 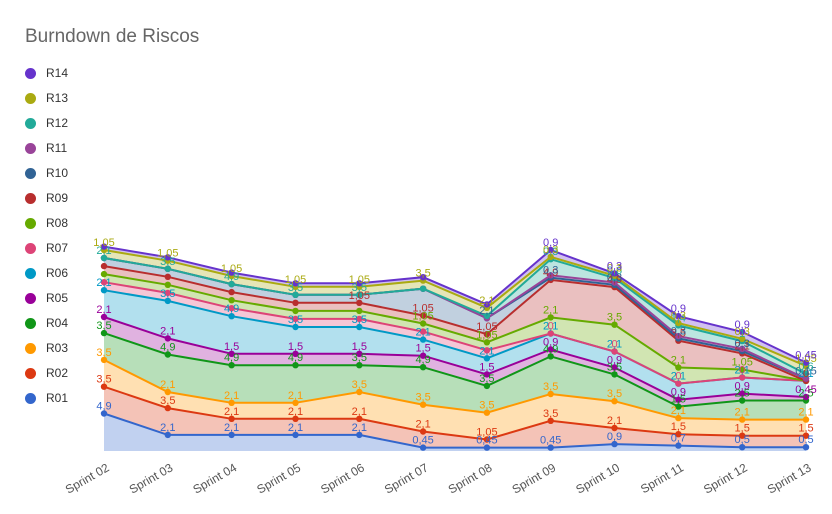 I want to click on legend-item-r09: R09, so click(x=46, y=198).